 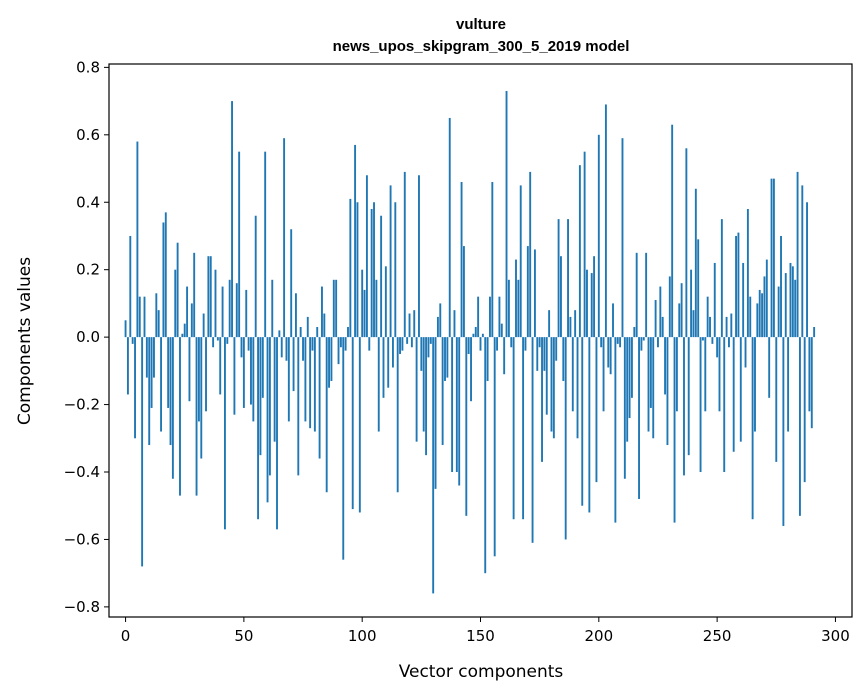 I want to click on x-tick-label: 250, so click(x=717, y=636).